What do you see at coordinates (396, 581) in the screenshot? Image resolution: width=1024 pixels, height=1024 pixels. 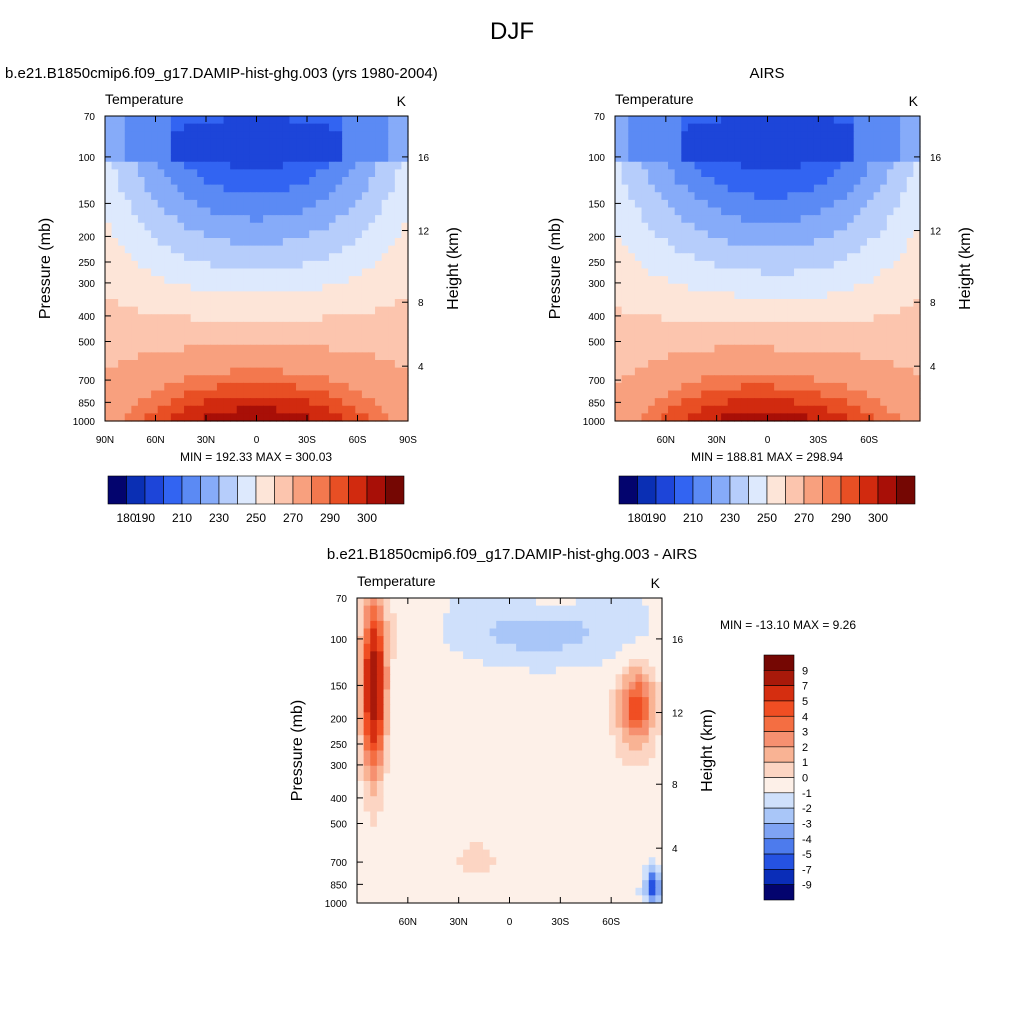 I see `left-string: Temperature` at bounding box center [396, 581].